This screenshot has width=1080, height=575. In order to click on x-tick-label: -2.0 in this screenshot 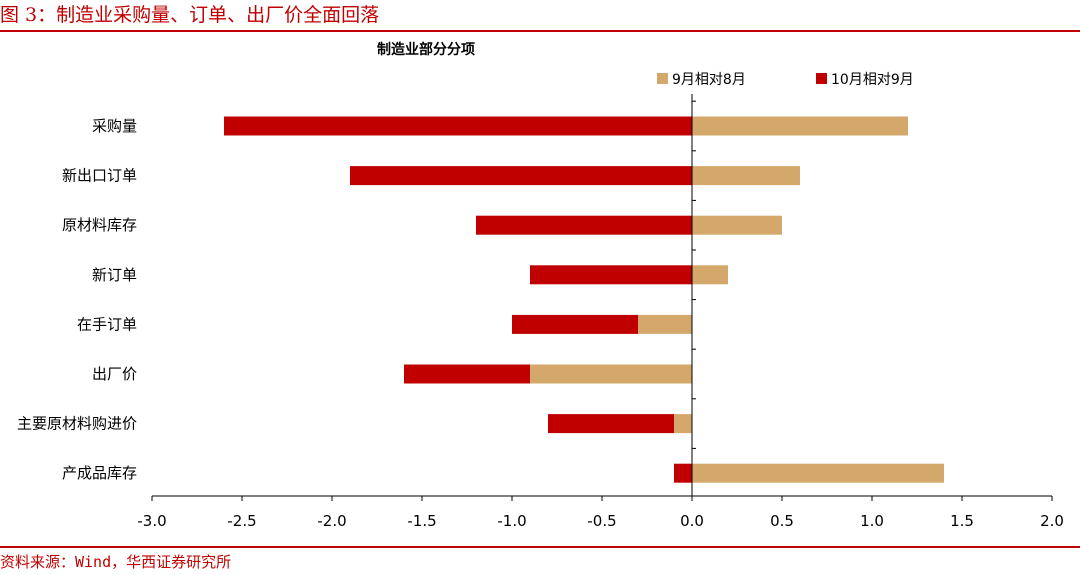, I will do `click(331, 521)`.